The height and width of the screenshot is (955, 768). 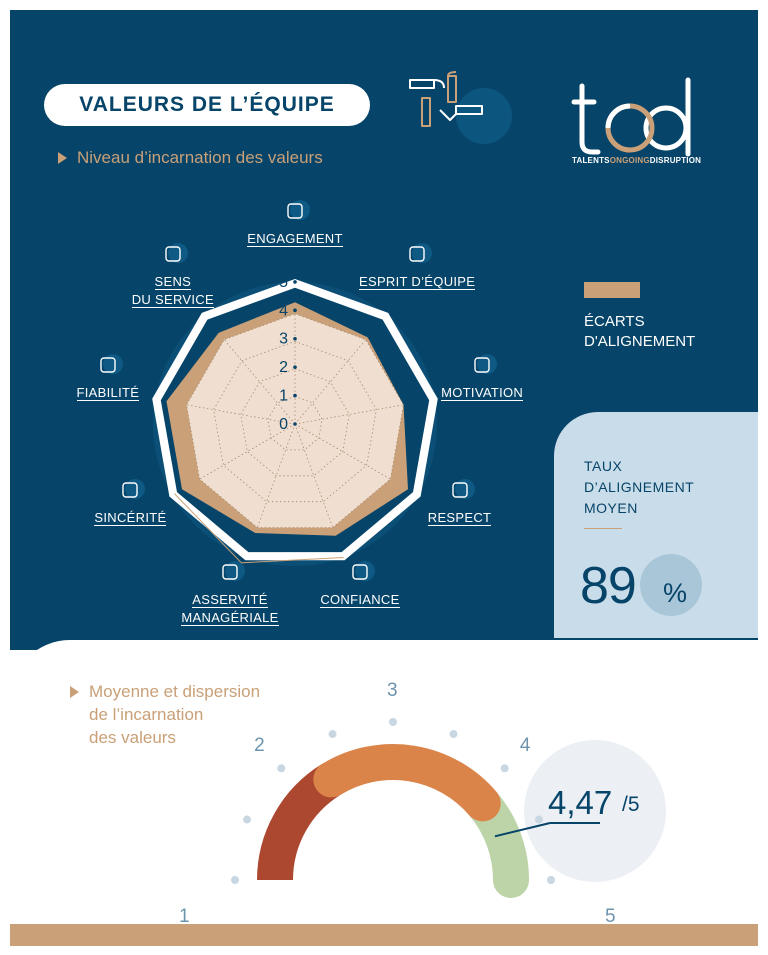 What do you see at coordinates (486, 363) in the screenshot?
I see `raised-fist-icon` at bounding box center [486, 363].